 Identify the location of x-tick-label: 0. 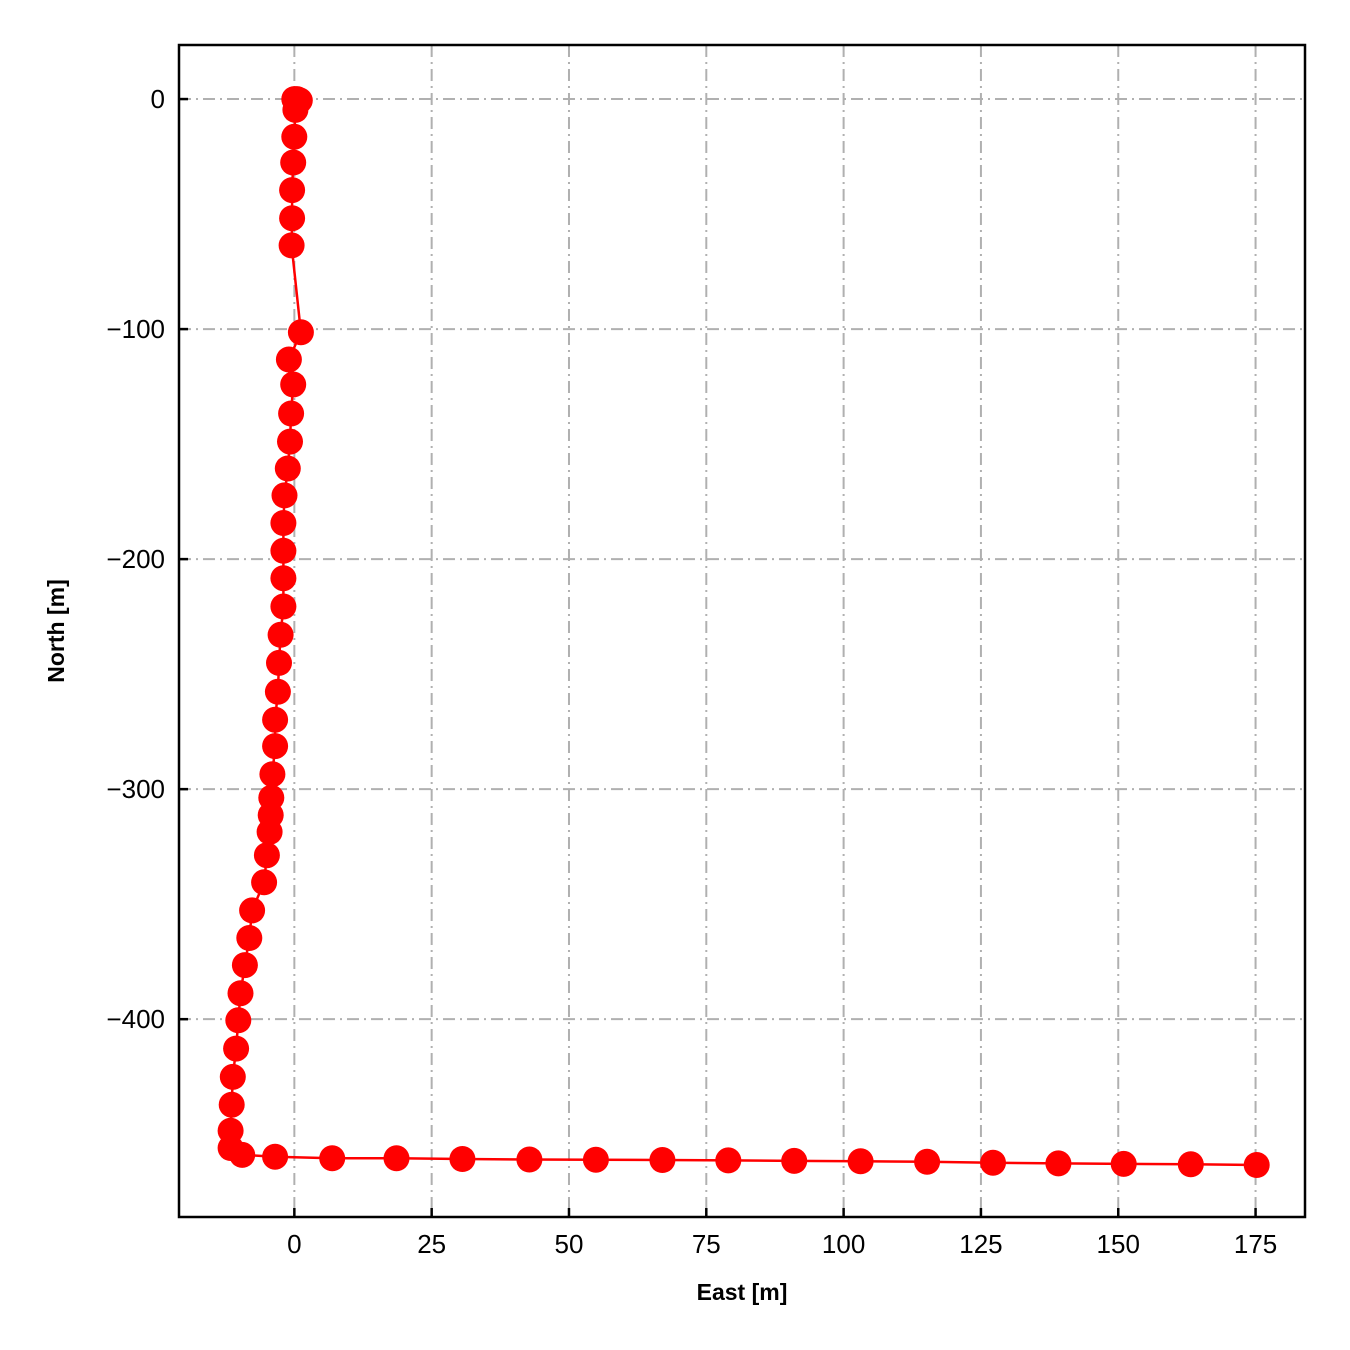
(294, 1244).